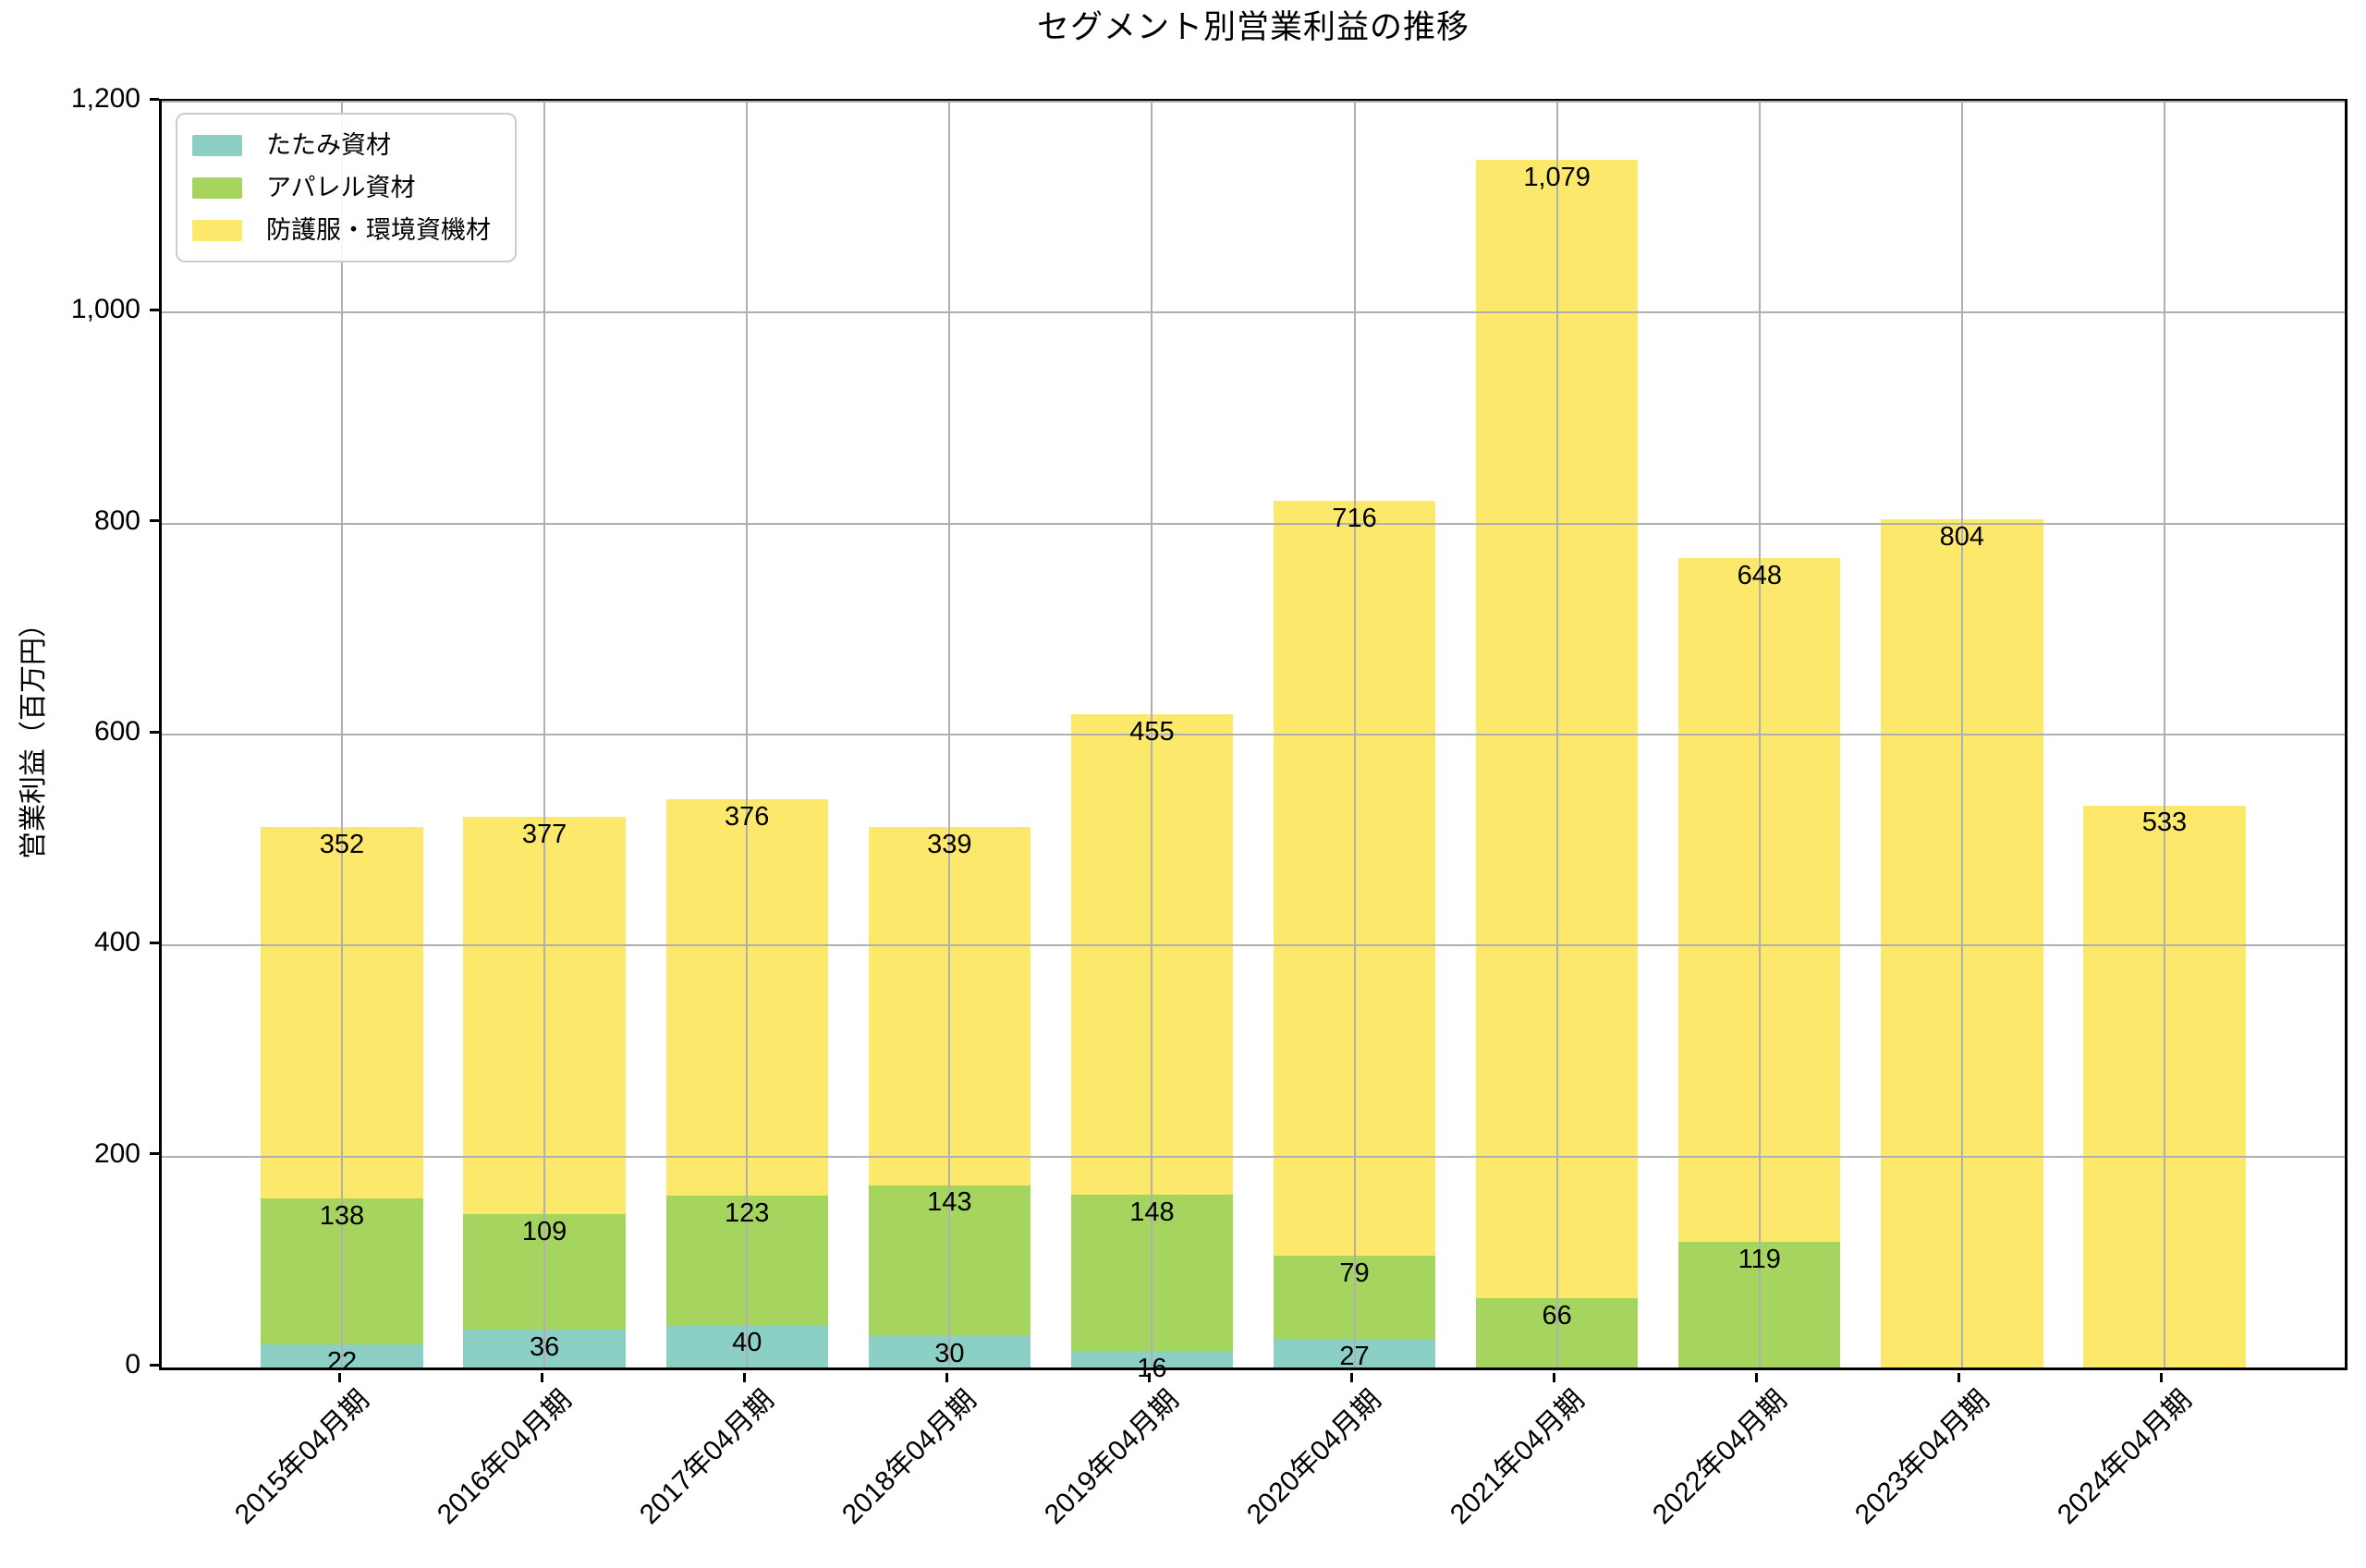  I want to click on bar-value-label: 30, so click(950, 1353).